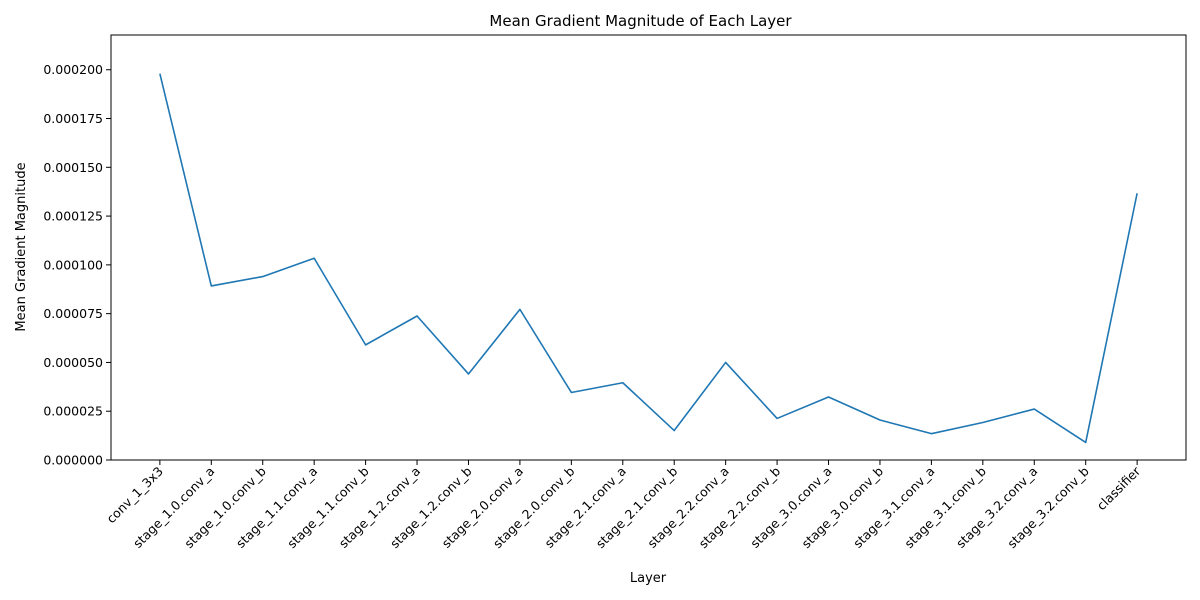 The height and width of the screenshot is (600, 1200). I want to click on x-axis-label: Layer, so click(648, 578).